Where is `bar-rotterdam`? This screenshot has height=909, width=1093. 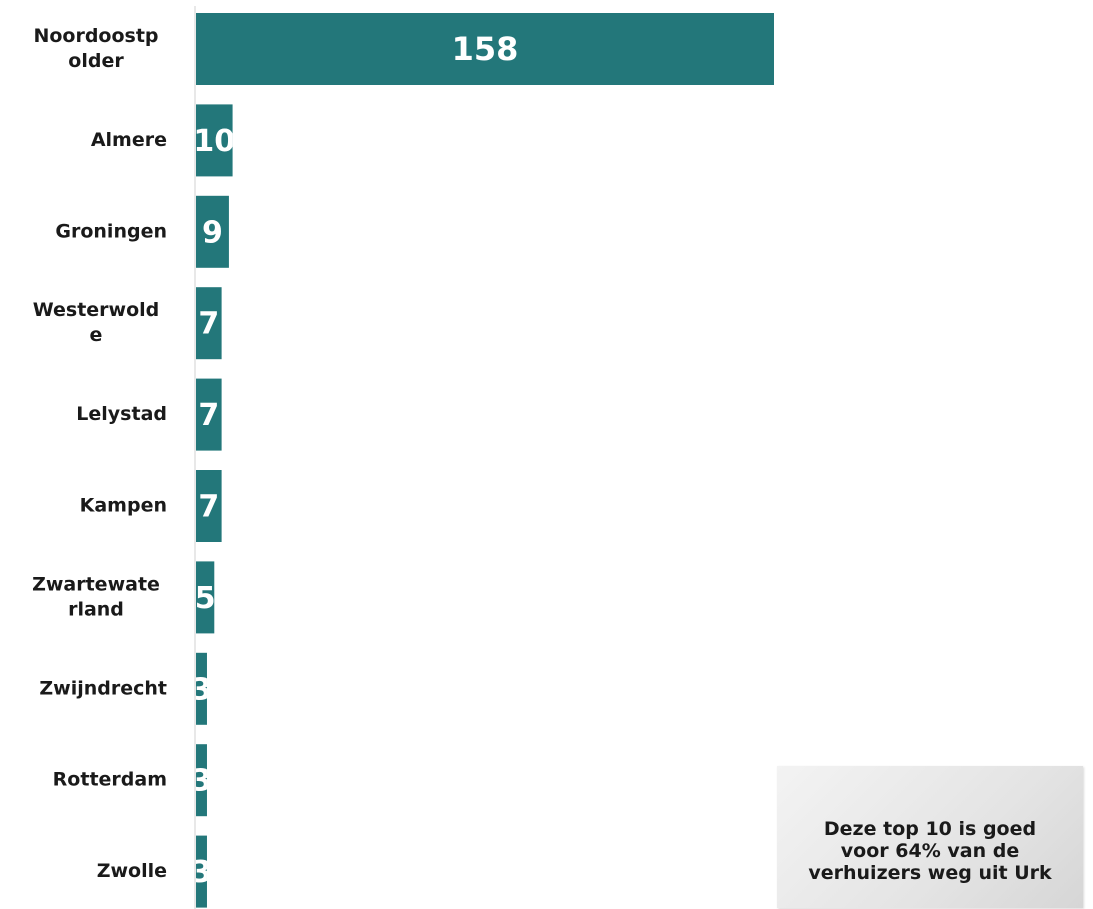
bar-rotterdam is located at coordinates (201, 780).